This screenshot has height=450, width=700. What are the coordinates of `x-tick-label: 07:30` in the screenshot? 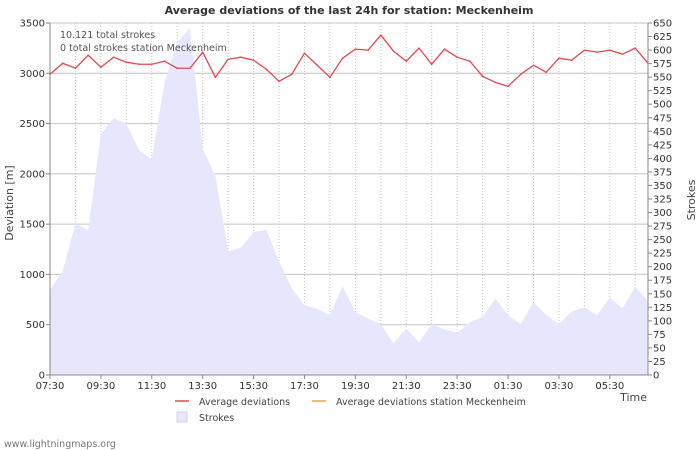 It's located at (50, 386).